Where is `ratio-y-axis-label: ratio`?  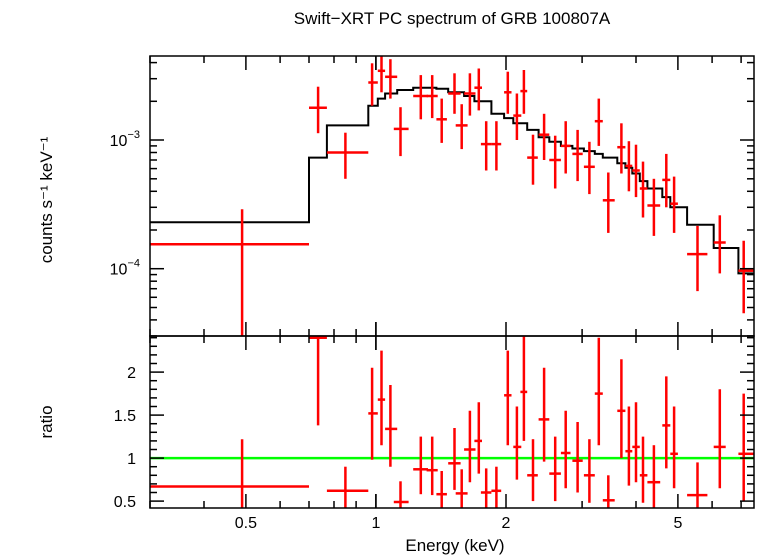 ratio-y-axis-label: ratio is located at coordinates (46, 421).